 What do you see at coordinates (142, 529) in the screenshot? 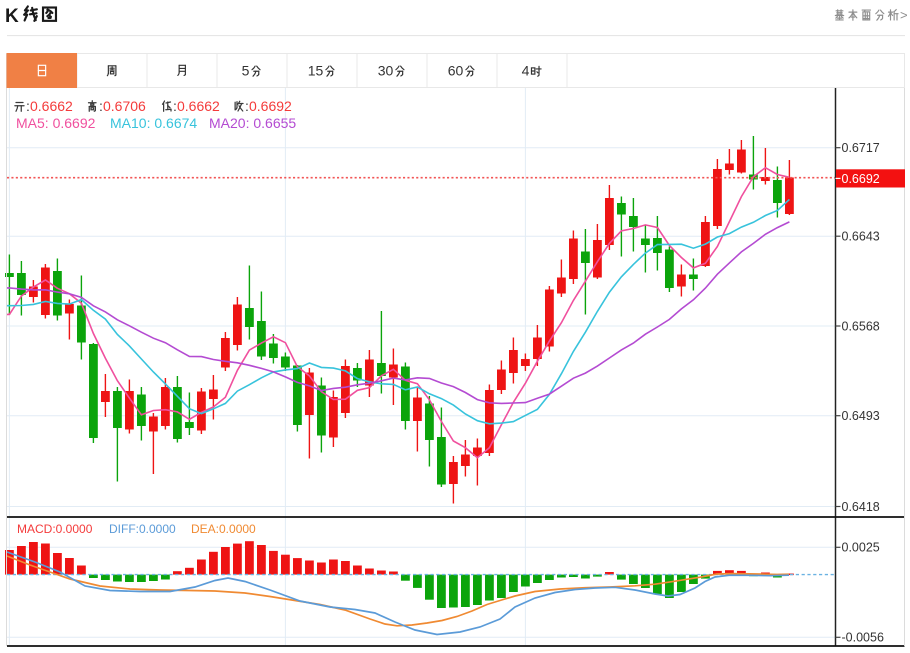
I see `svg-text: DIFF:0.0000` at bounding box center [142, 529].